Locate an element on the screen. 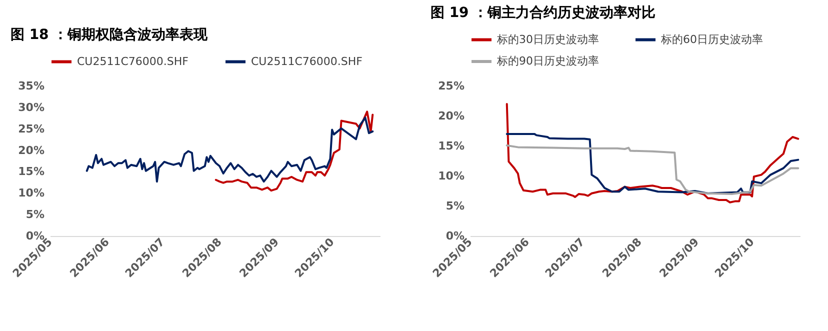 Image resolution: width=828 pixels, height=331 pixels. y-tick-label: 35% is located at coordinates (31, 86).